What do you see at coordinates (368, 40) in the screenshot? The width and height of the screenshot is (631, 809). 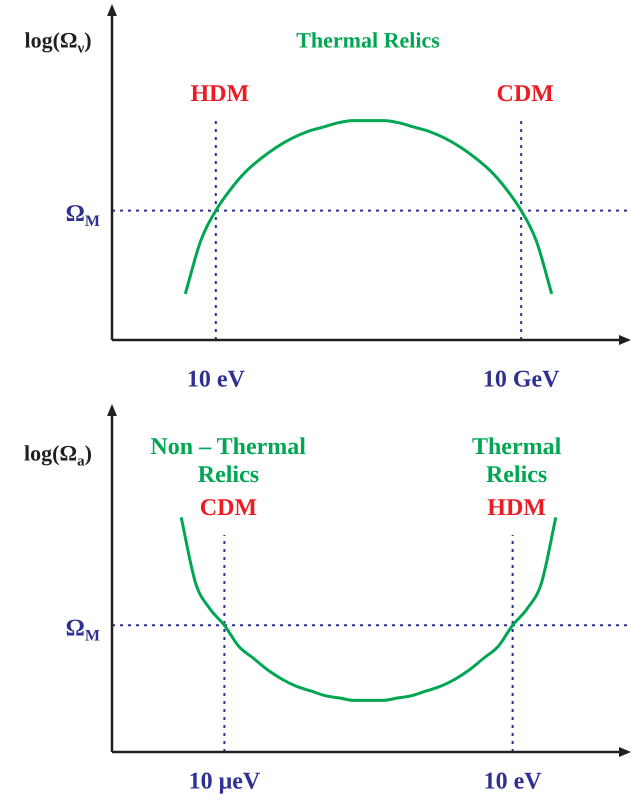 I see `chart-title: Thermal Relics` at bounding box center [368, 40].